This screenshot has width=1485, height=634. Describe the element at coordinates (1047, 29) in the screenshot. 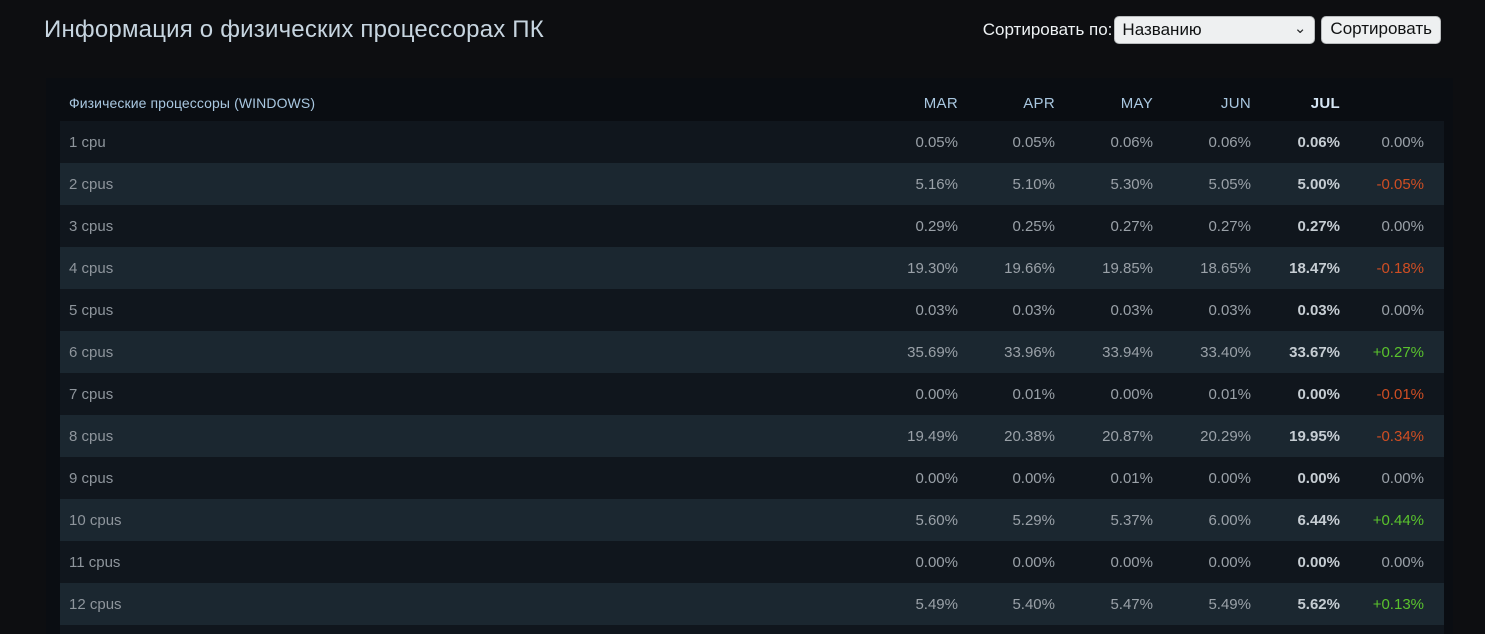

I see `sort-by-label: Сортировать по:` at that location.